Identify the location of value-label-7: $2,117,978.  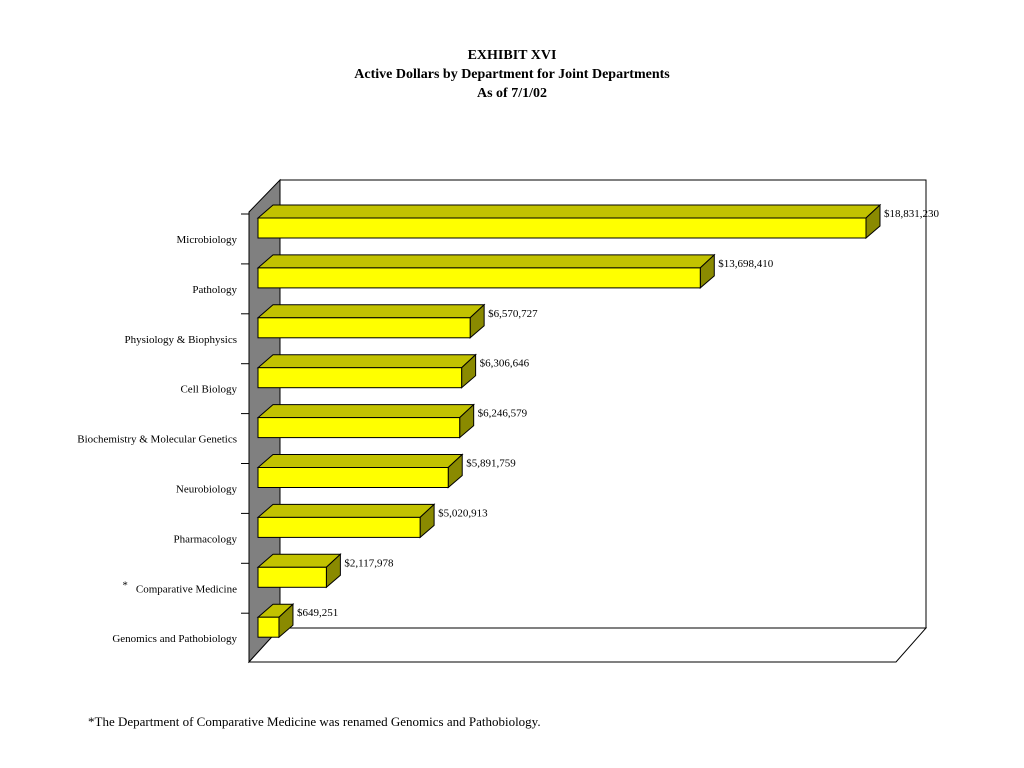
(369, 563).